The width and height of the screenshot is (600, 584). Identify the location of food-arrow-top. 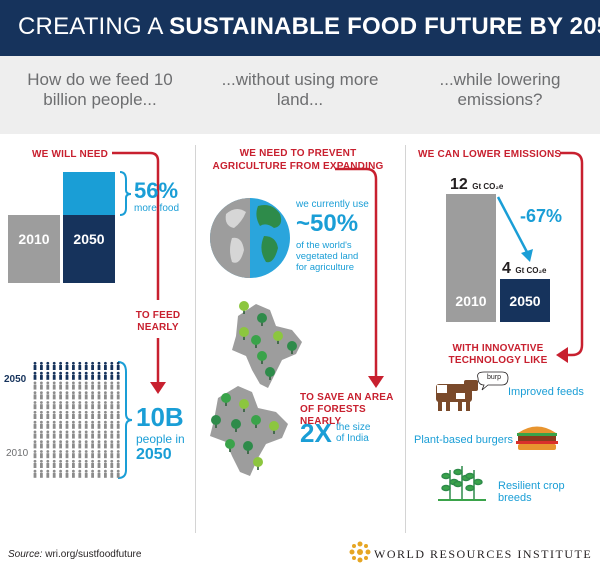
(136, 225).